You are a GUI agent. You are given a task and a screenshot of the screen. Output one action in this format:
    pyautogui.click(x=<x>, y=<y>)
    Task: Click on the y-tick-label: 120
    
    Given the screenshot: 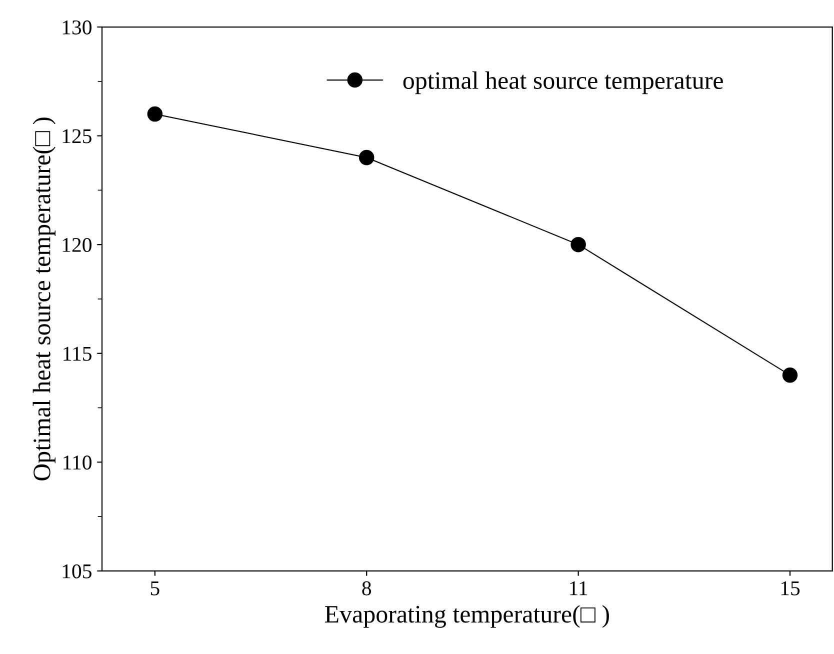 What is the action you would take?
    pyautogui.click(x=77, y=245)
    